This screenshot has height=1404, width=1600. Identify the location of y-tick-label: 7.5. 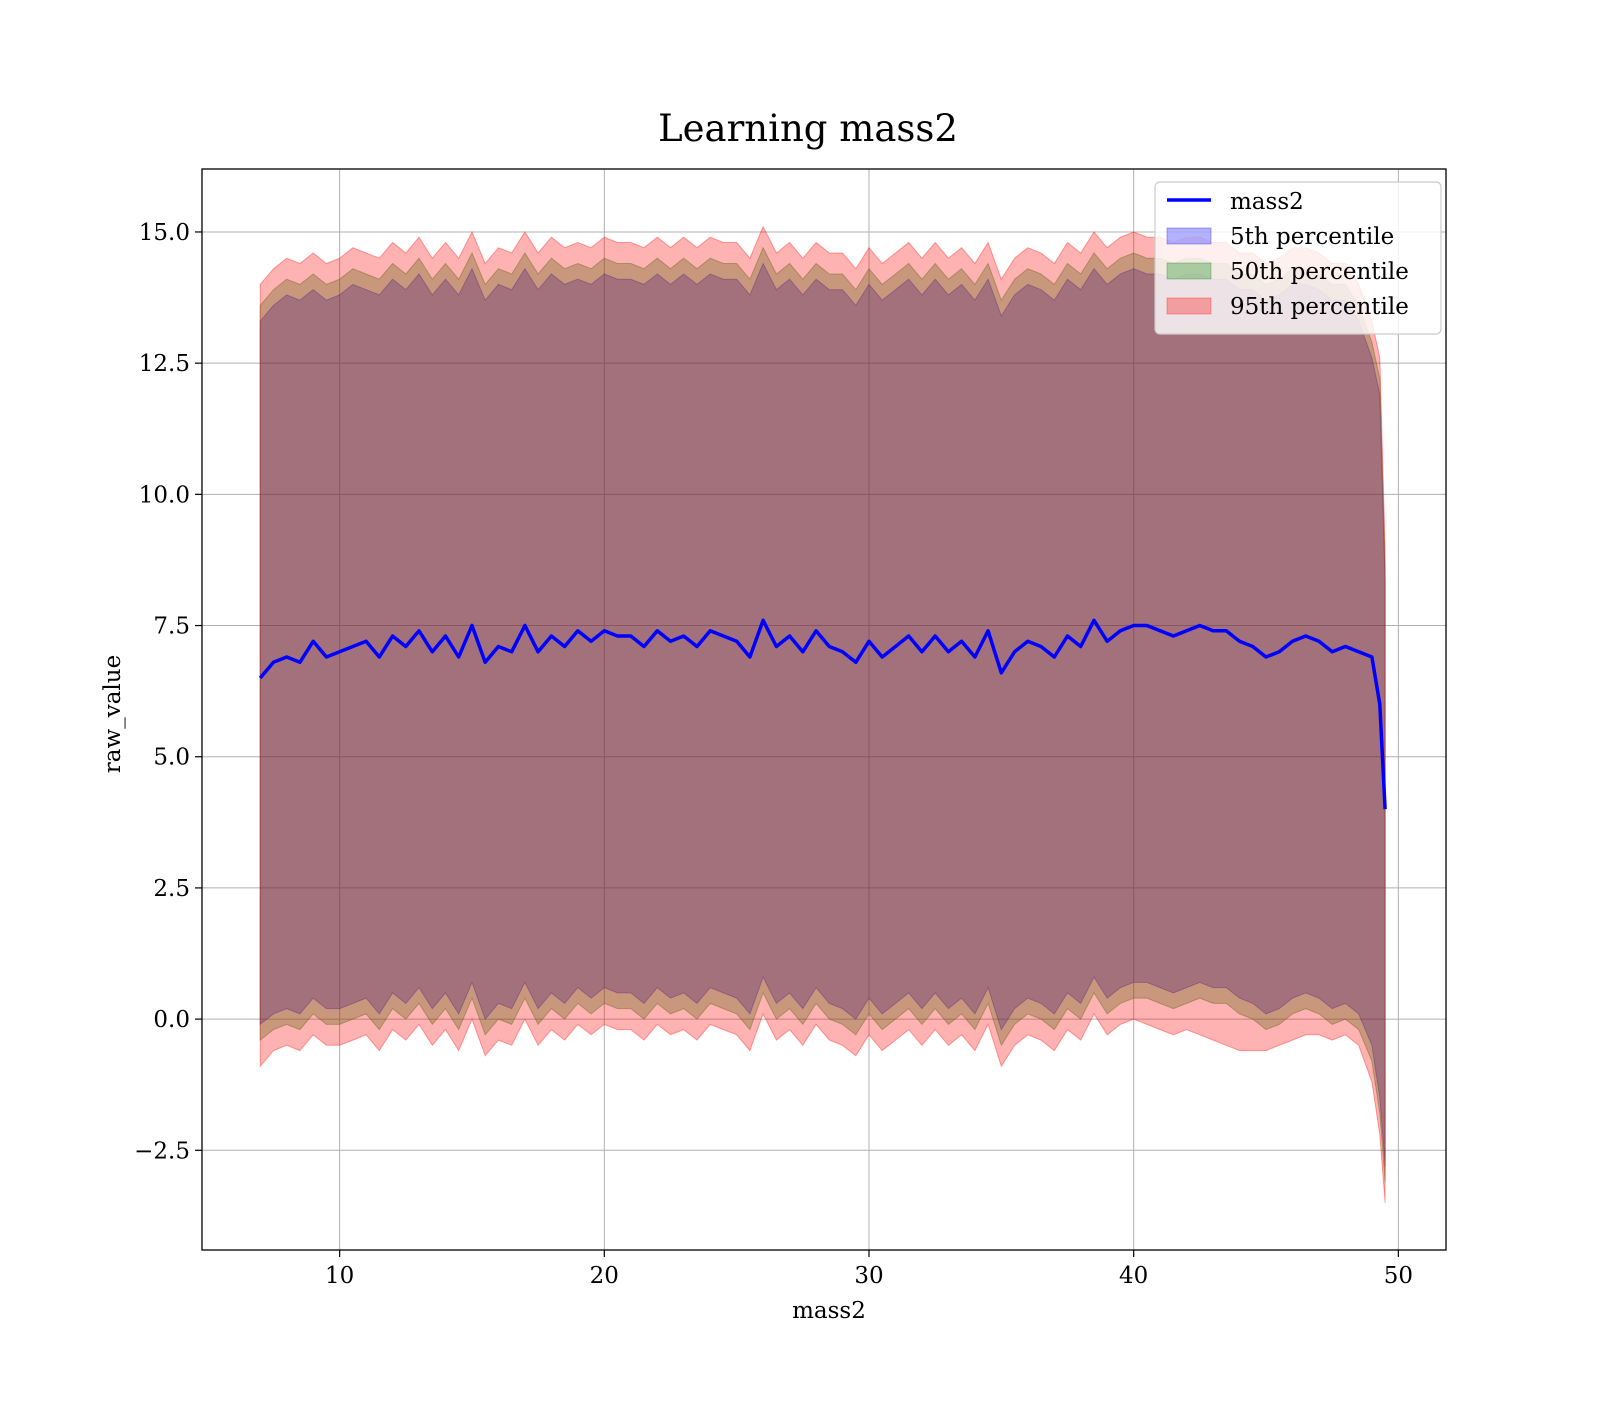
(171, 627).